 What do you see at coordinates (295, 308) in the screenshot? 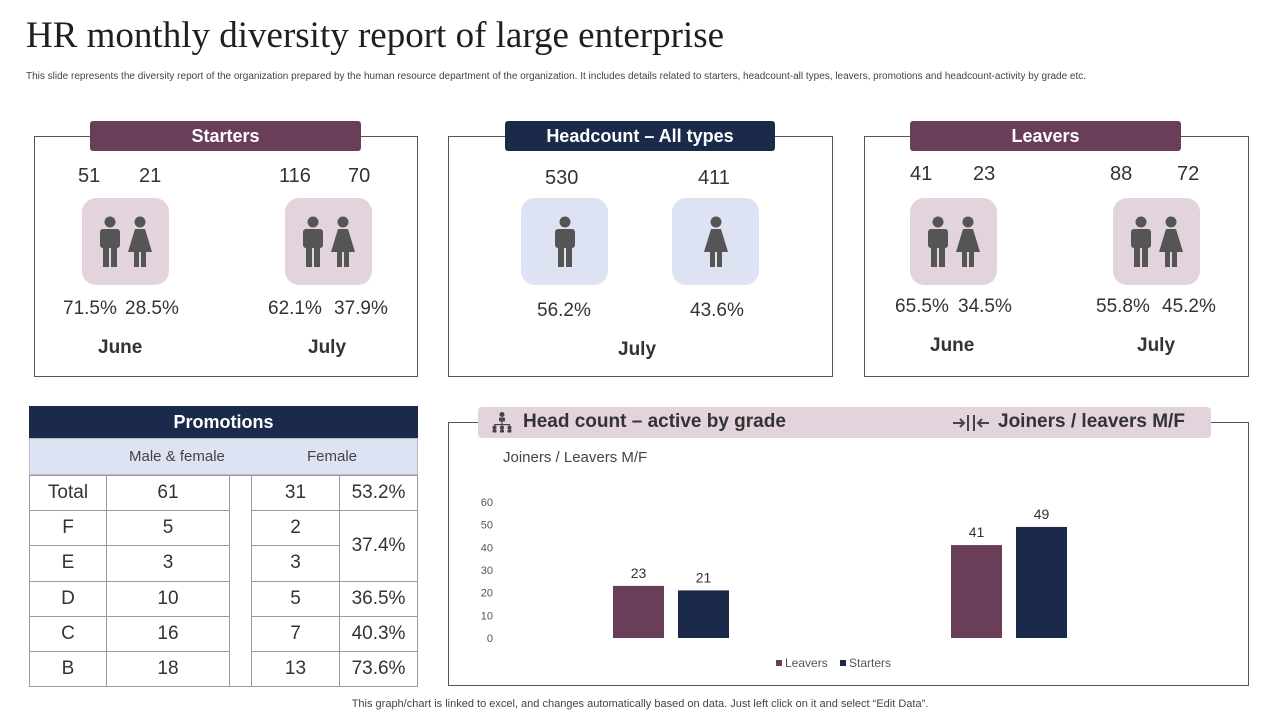
I see `starters-july-male-pct: 62.1%` at bounding box center [295, 308].